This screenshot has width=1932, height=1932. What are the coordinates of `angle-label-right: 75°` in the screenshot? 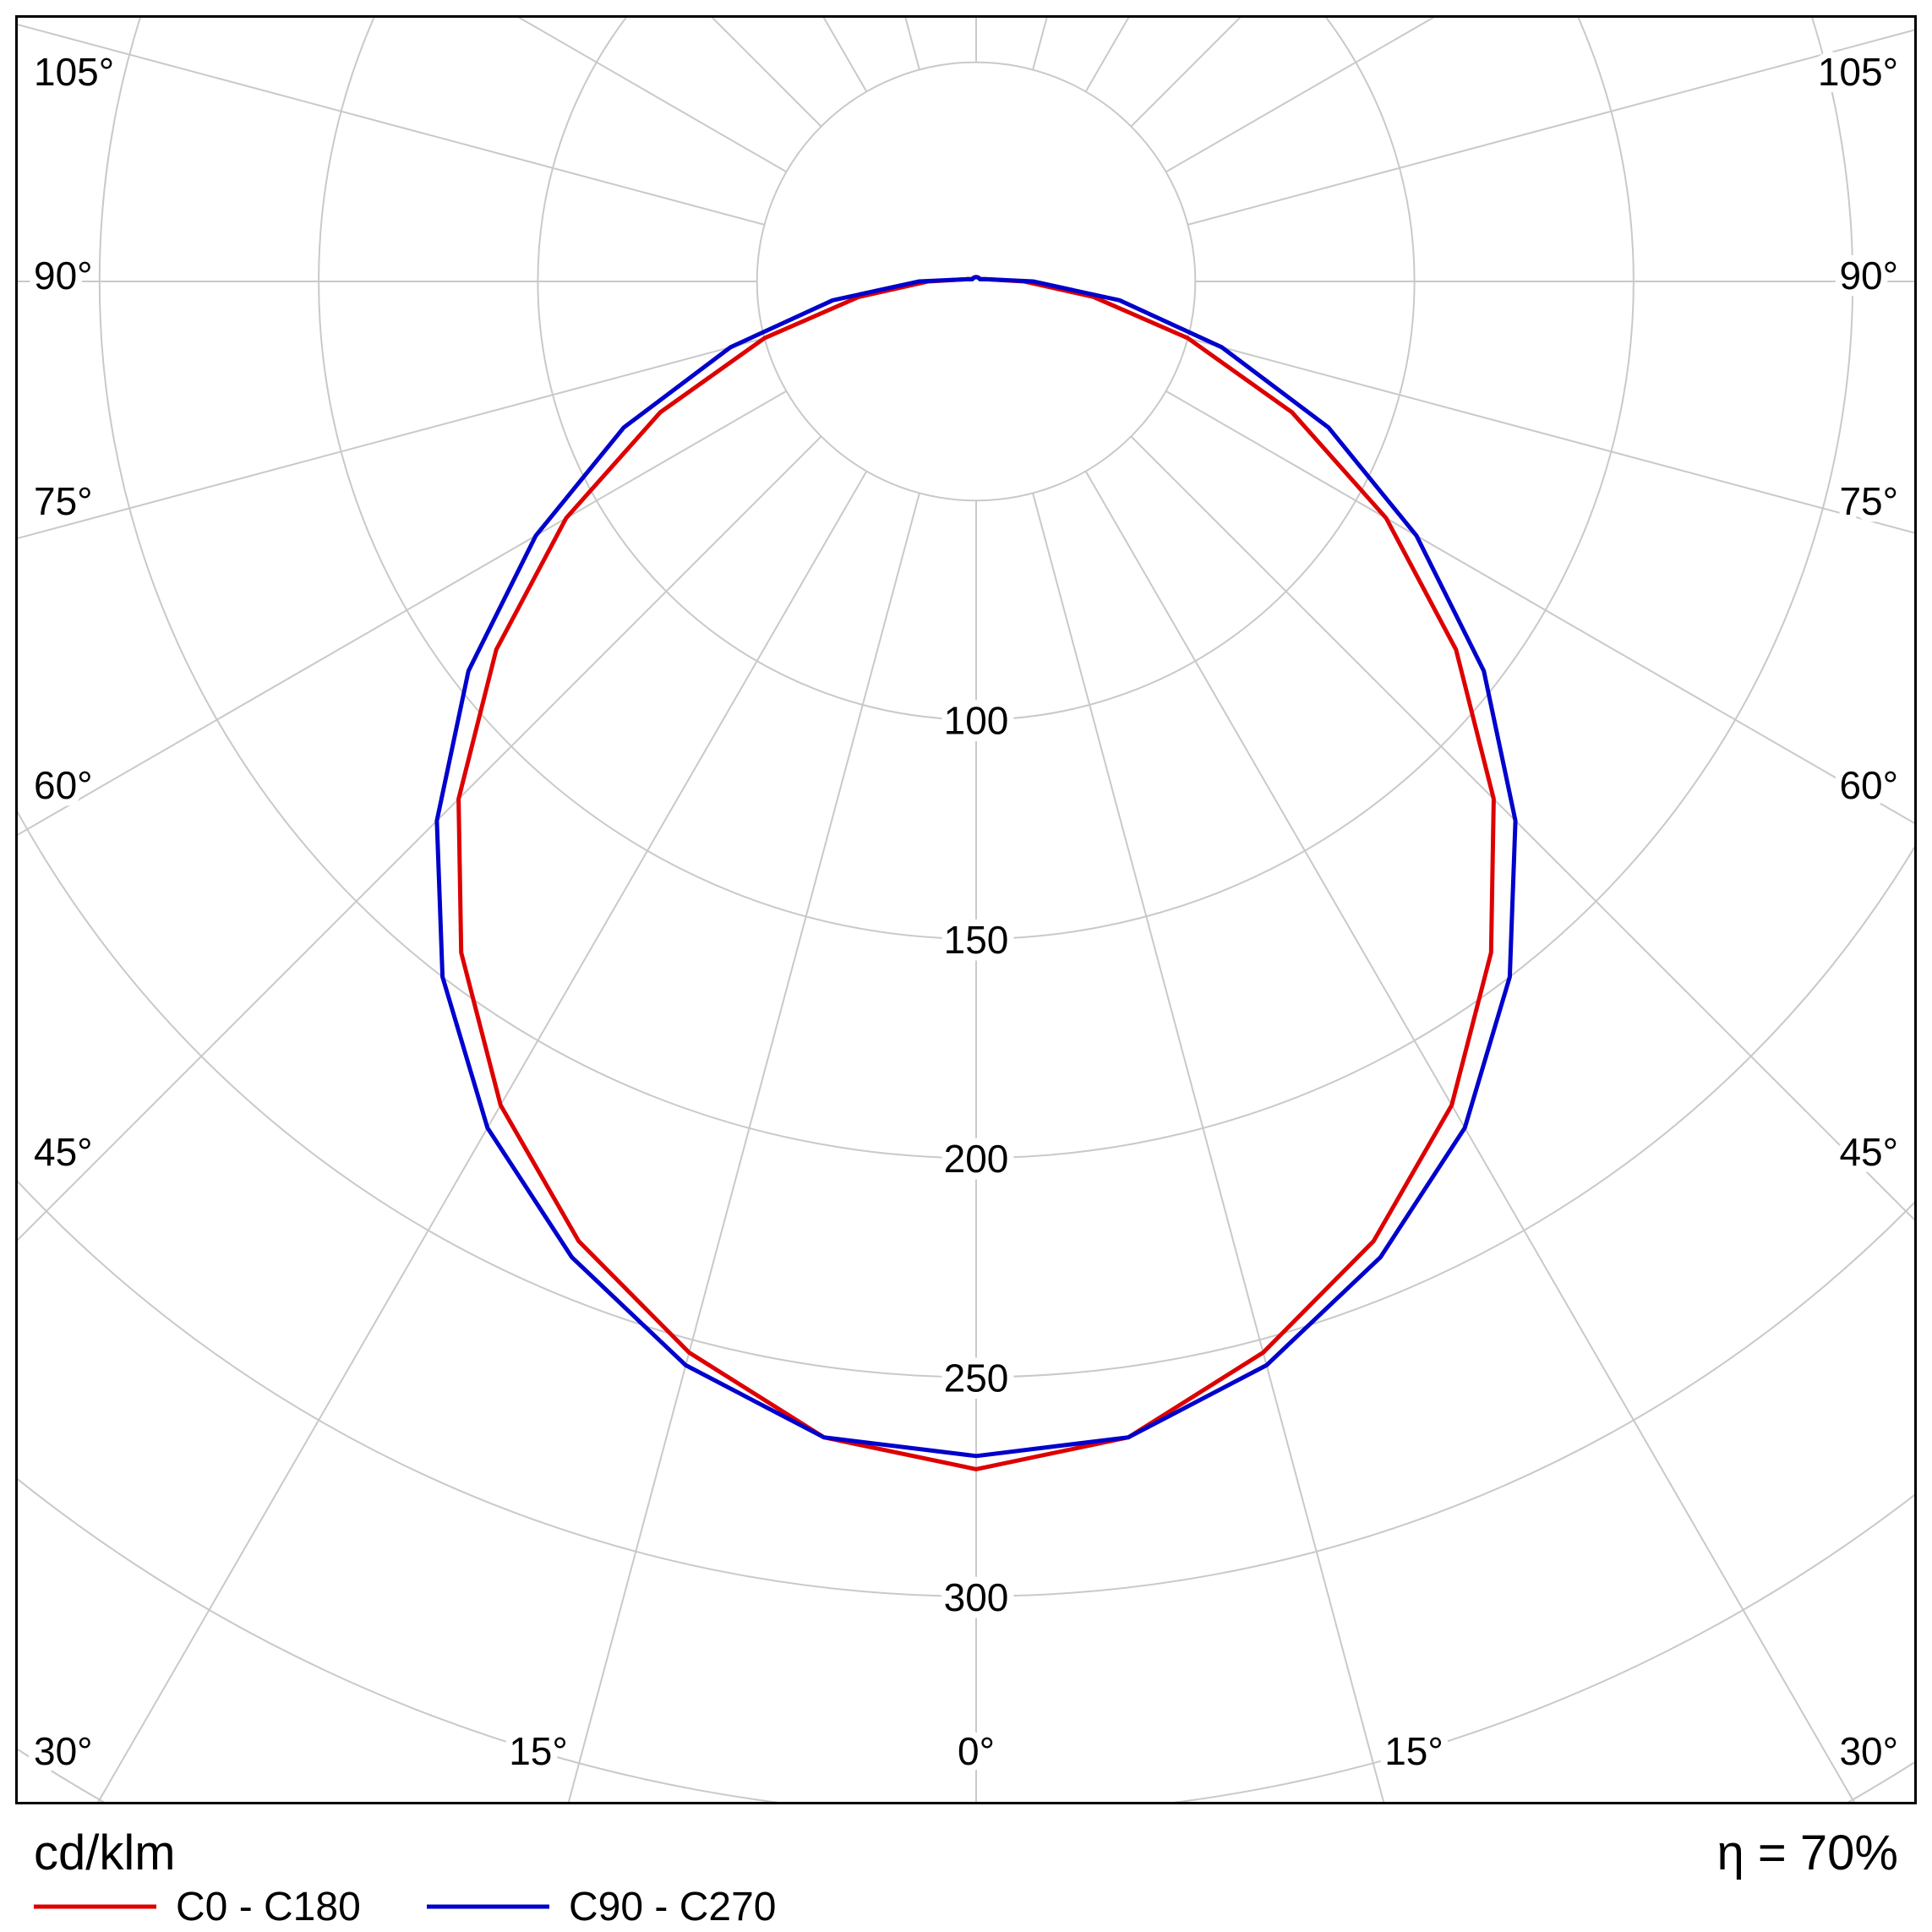 It's located at (1868, 501).